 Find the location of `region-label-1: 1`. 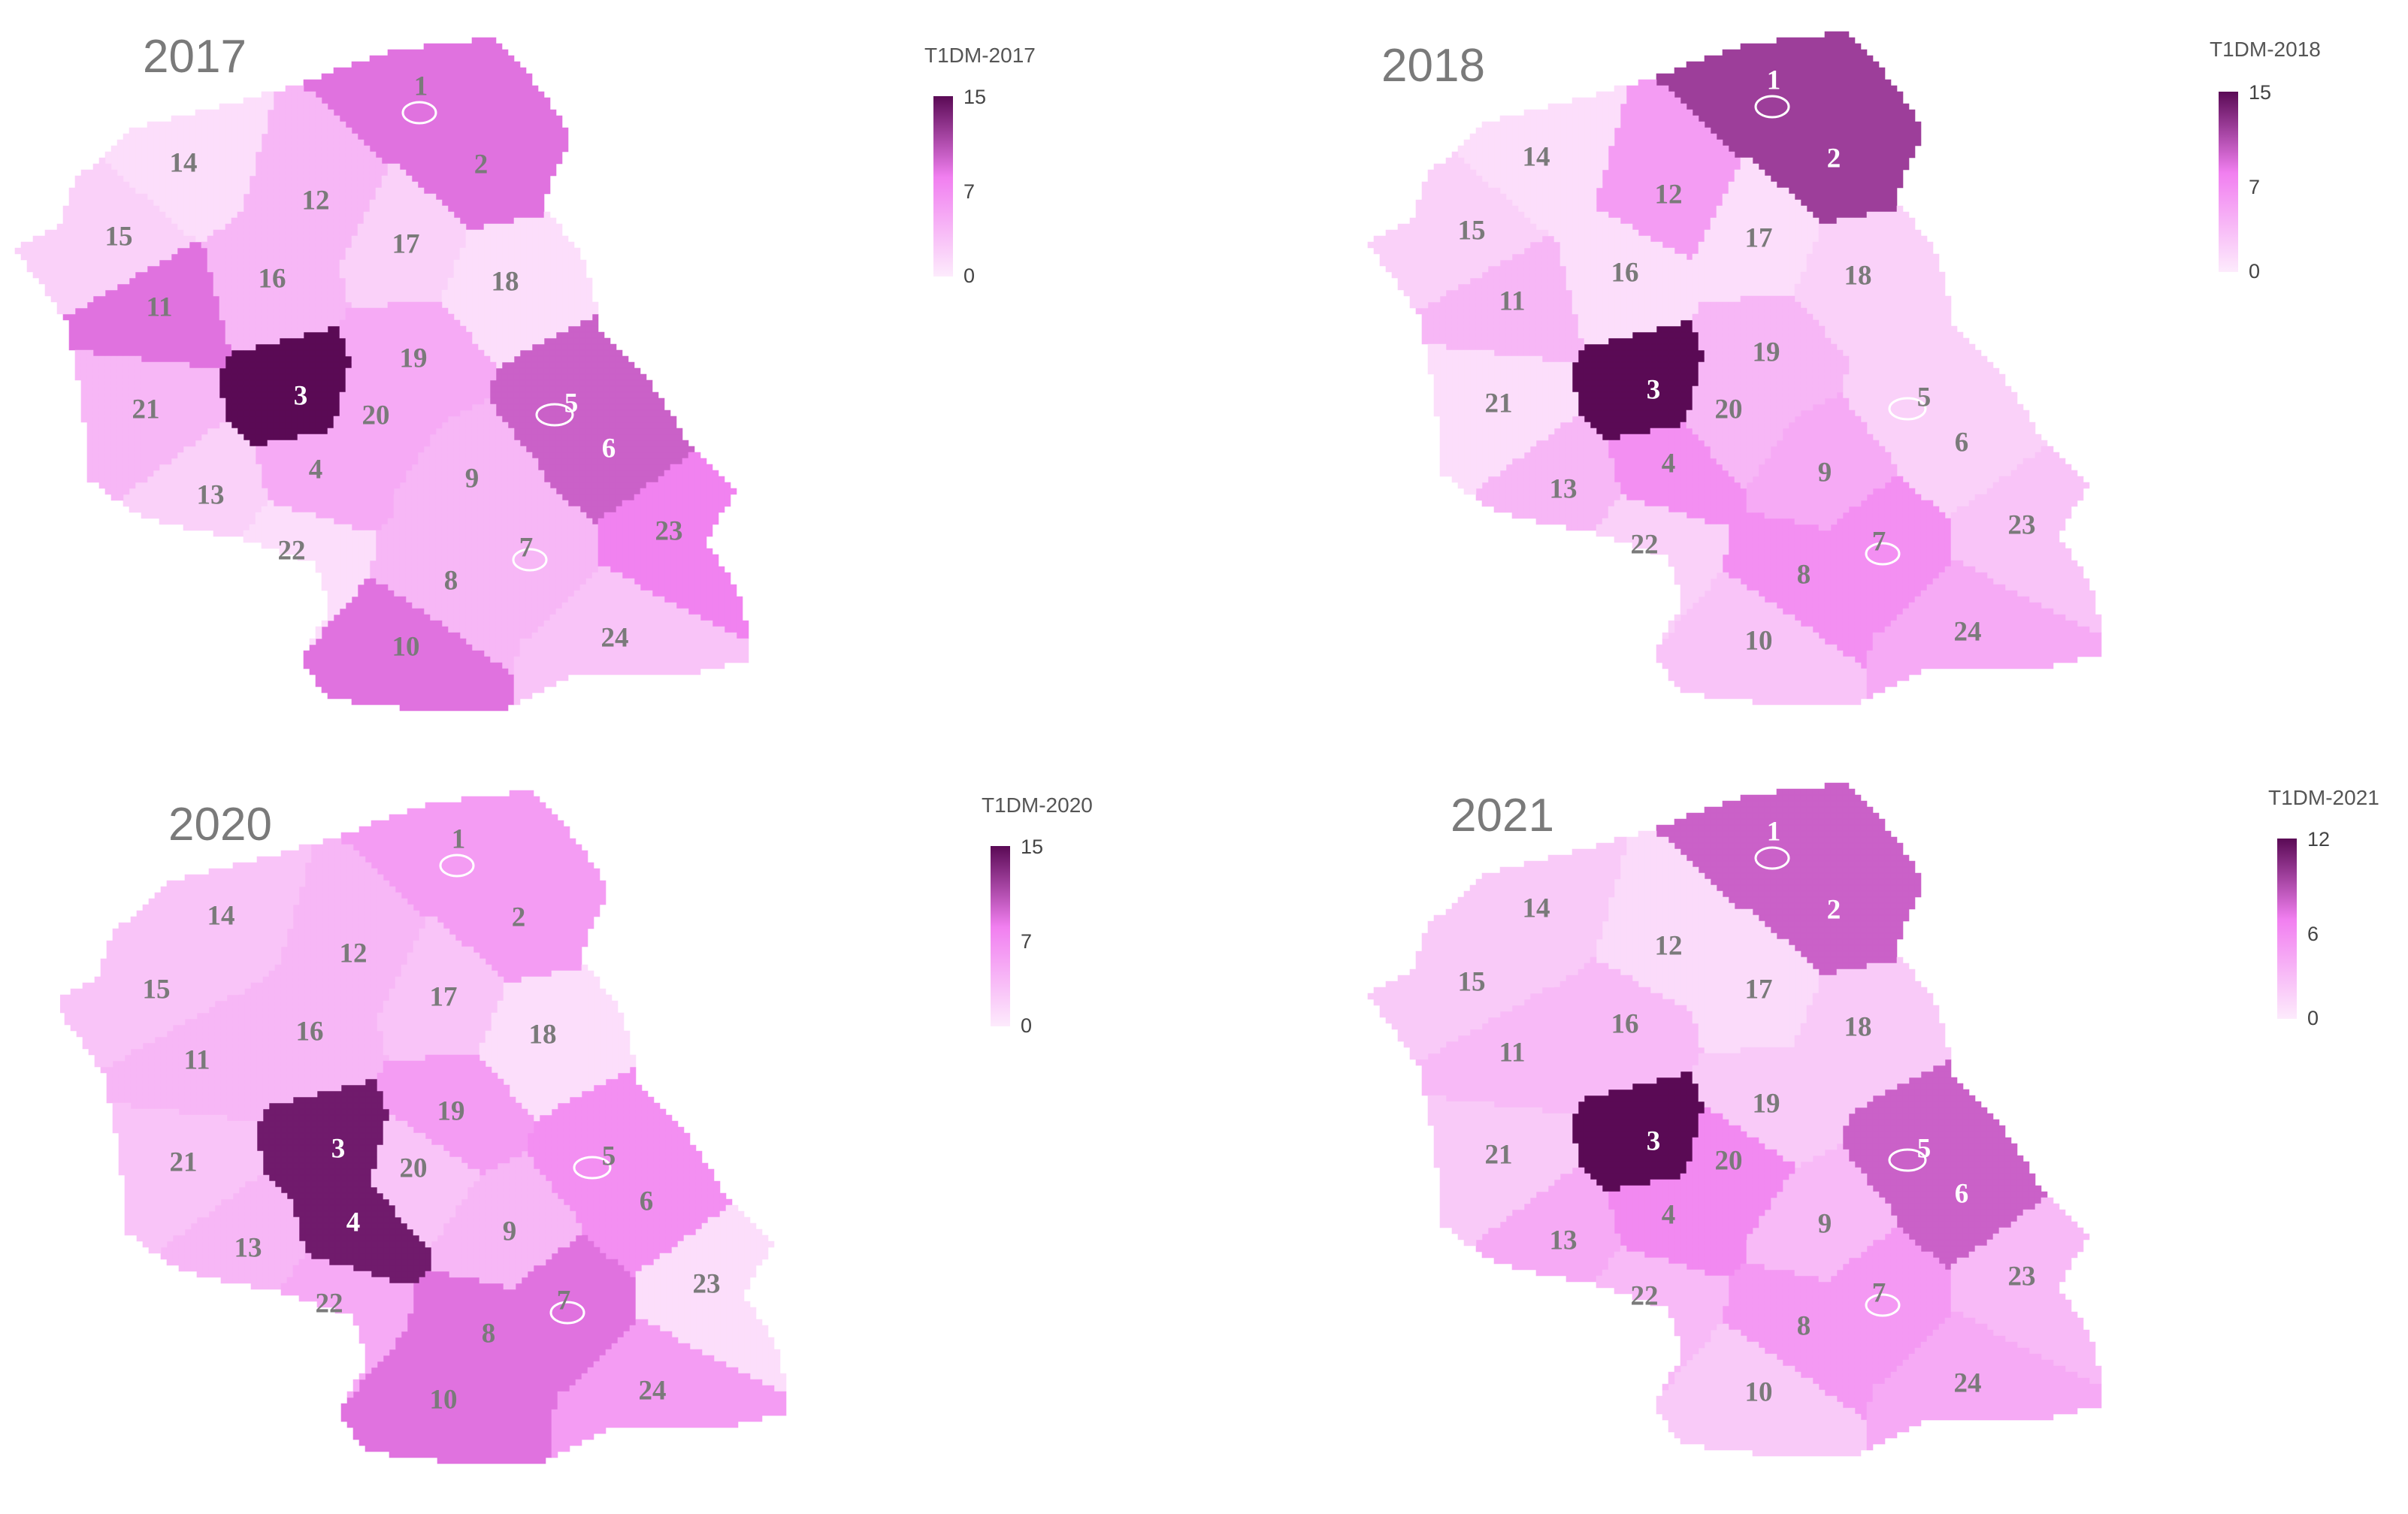

region-label-1: 1 is located at coordinates (421, 86).